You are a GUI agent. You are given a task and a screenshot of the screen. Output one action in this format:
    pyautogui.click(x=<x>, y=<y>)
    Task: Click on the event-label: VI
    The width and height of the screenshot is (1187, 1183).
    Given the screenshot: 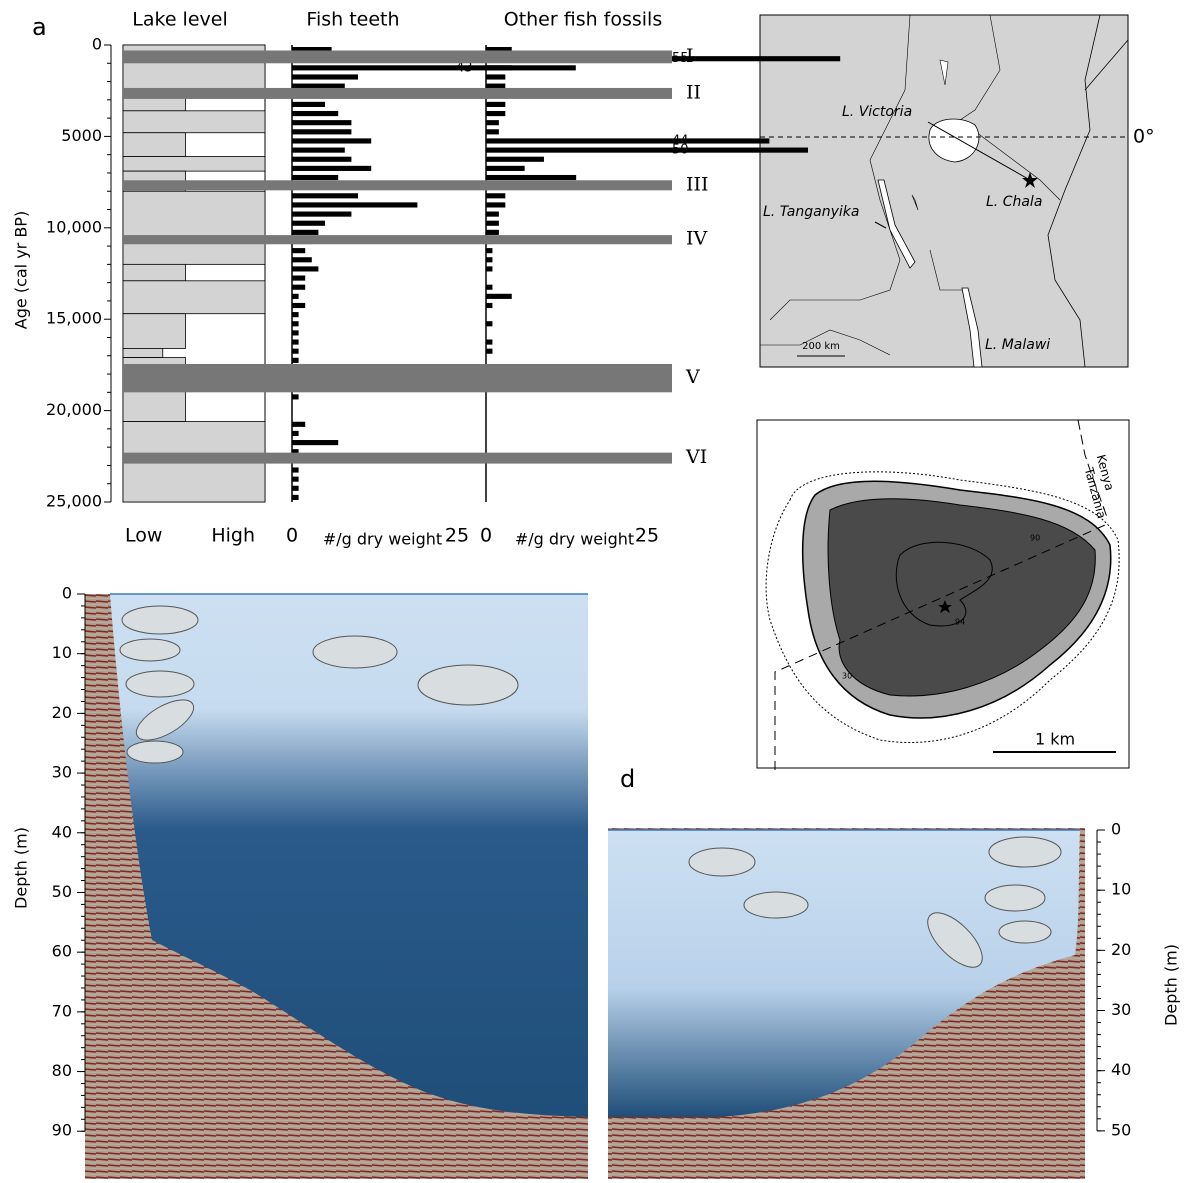 What is the action you would take?
    pyautogui.click(x=696, y=457)
    